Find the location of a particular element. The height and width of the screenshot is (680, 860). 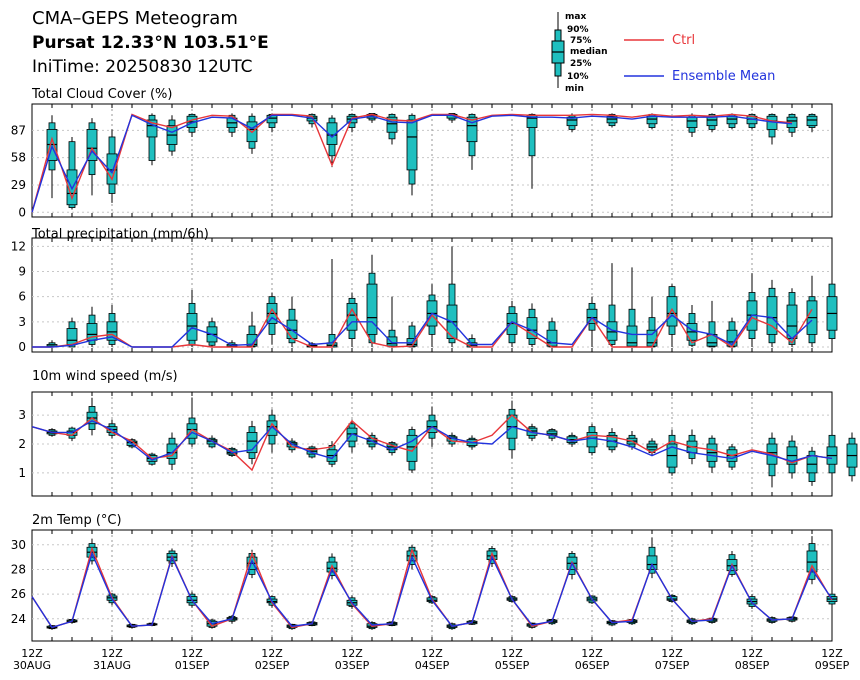

x-tick-date: 05SEP is located at coordinates (512, 665).